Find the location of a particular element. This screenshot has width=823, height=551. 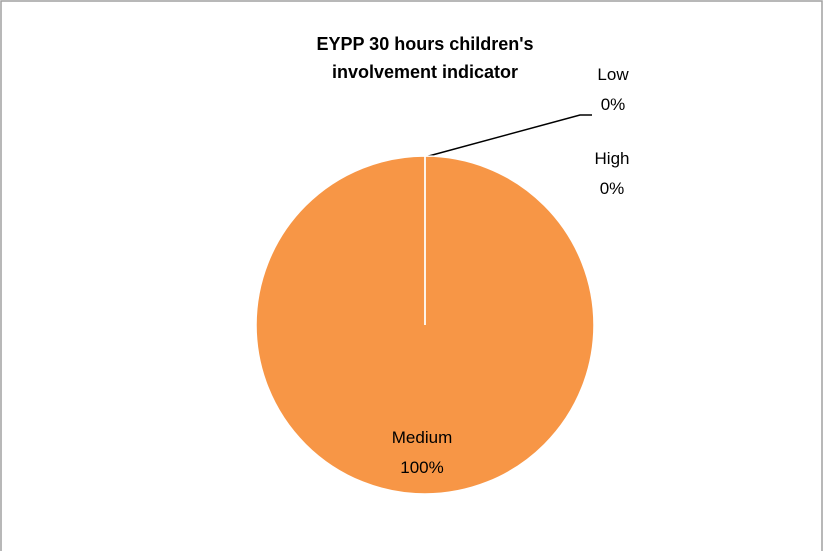

data-label: High 0% is located at coordinates (612, 173).